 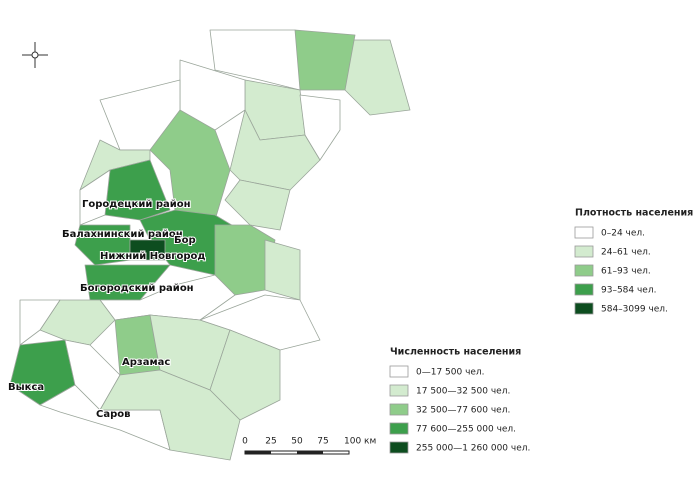 What do you see at coordinates (137, 288) in the screenshot?
I see `place-label: Богородский район` at bounding box center [137, 288].